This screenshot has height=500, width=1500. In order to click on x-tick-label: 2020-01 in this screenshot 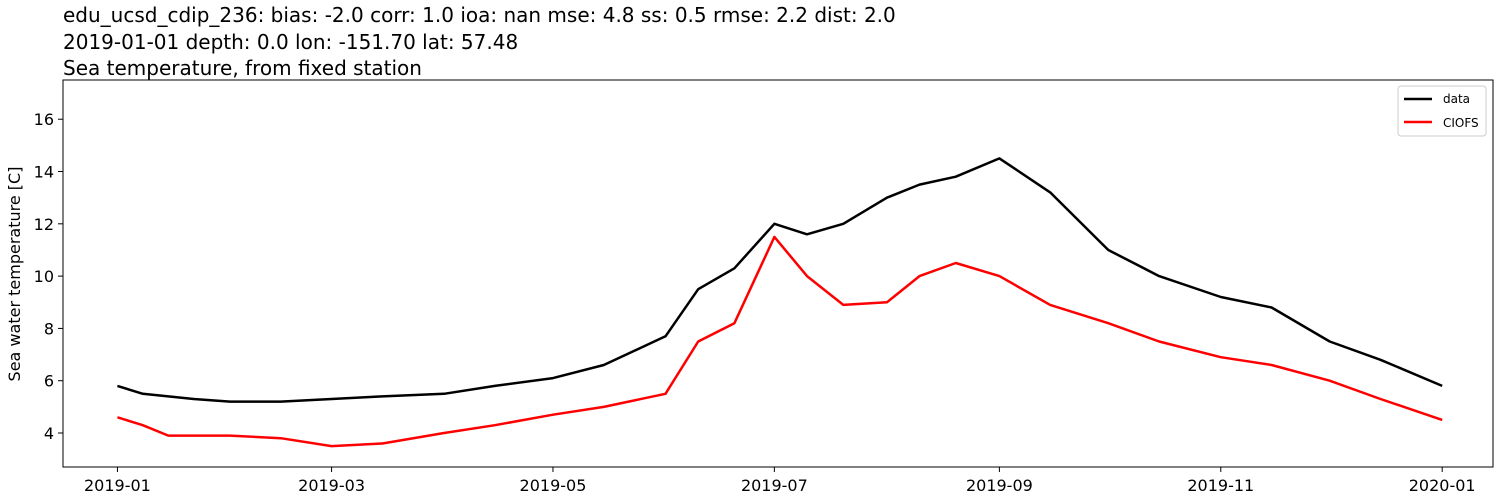, I will do `click(1442, 485)`.